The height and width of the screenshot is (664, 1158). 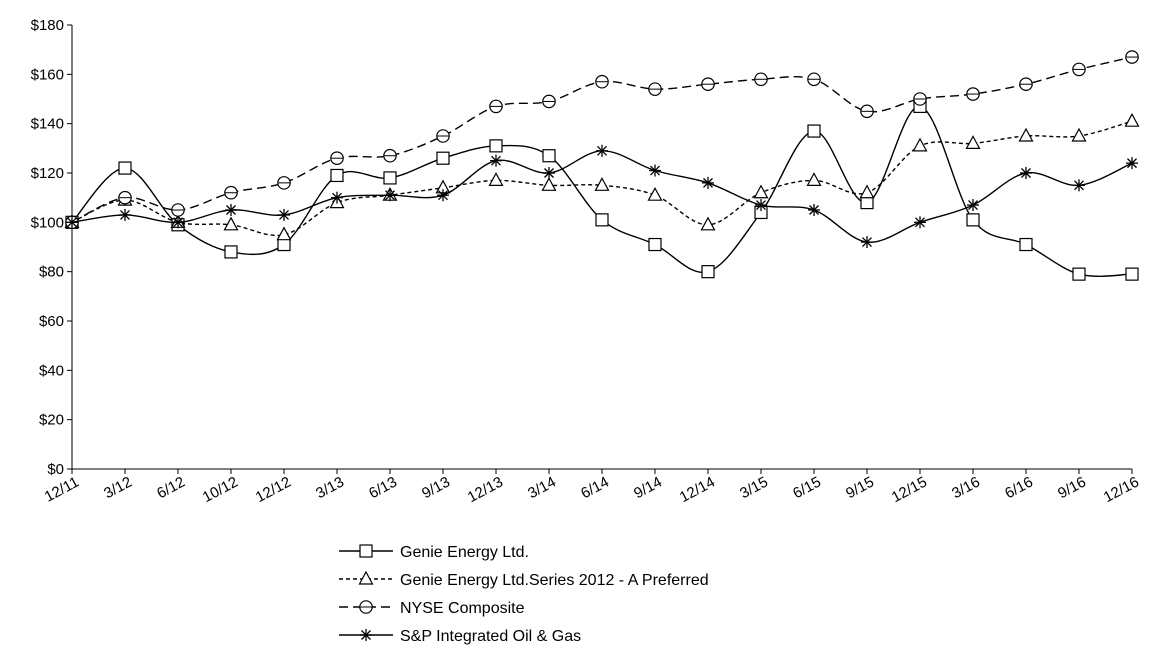 I want to click on y-tick-label: $80, so click(x=51, y=272).